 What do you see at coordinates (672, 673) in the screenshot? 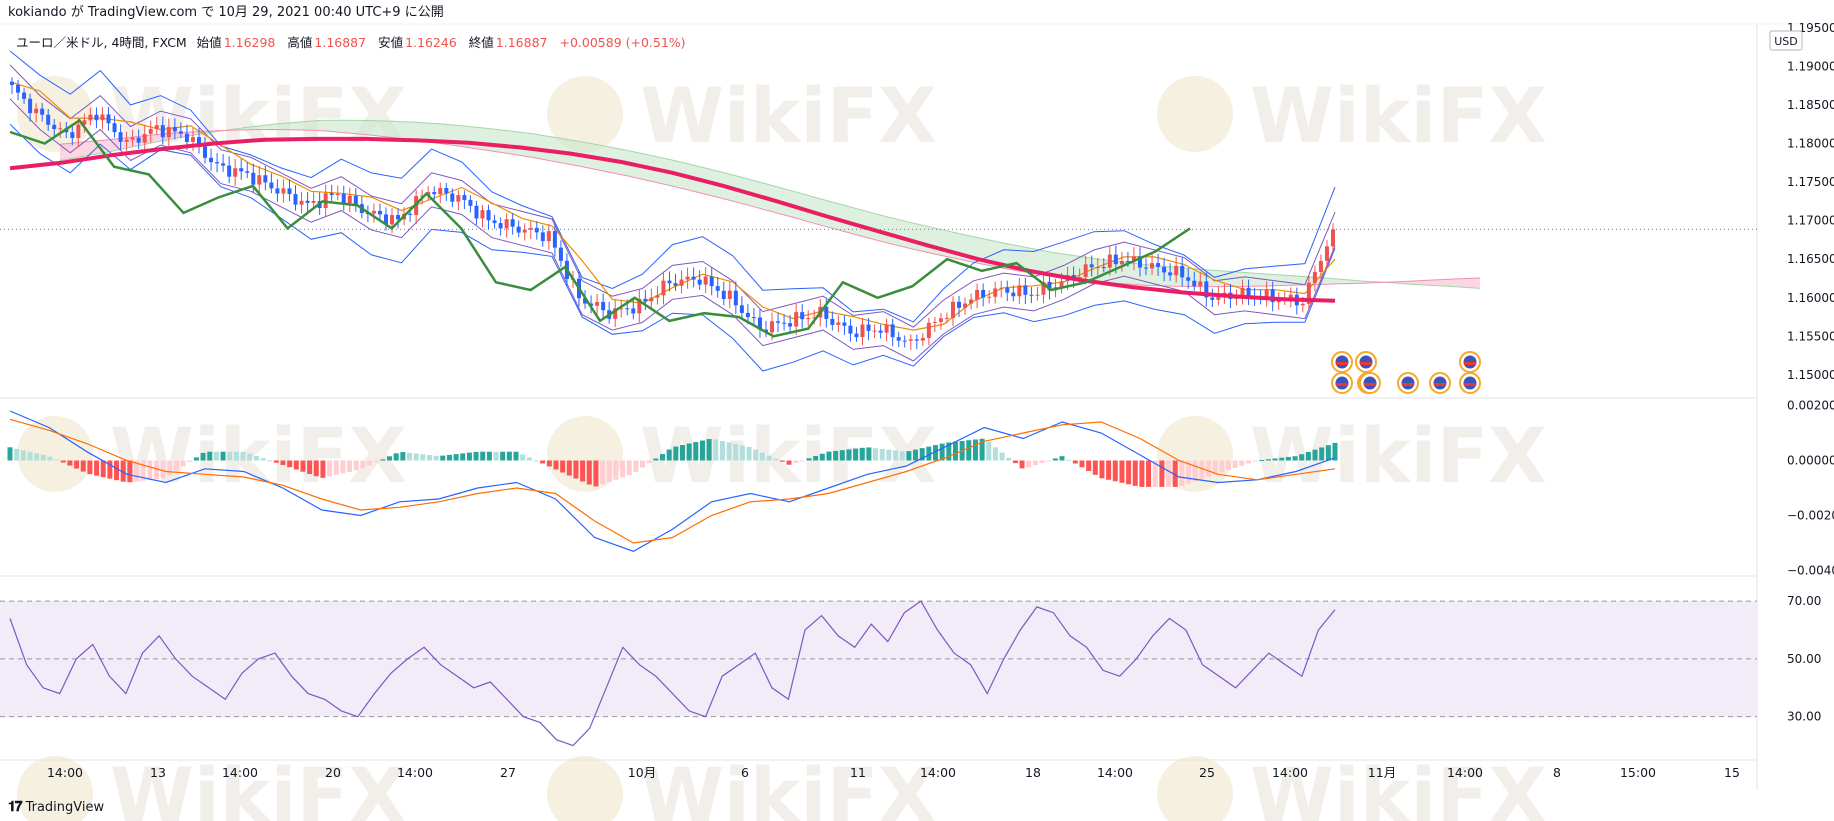
I see `rsi-path` at bounding box center [672, 673].